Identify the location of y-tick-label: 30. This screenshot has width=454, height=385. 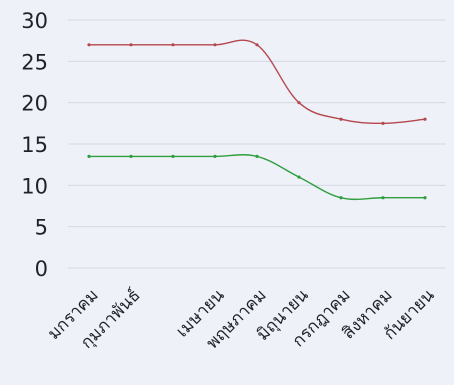
(34, 21).